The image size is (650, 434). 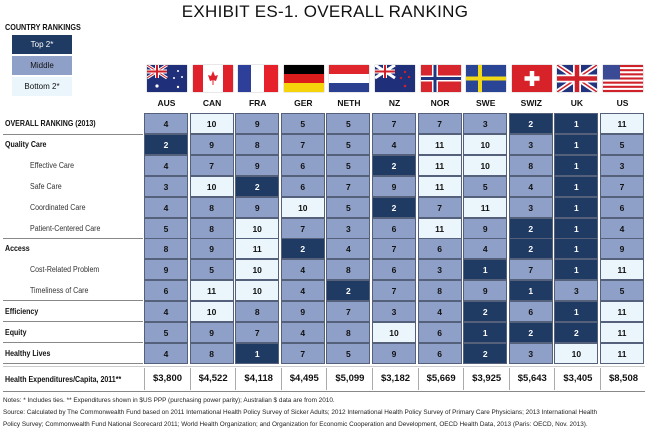 What do you see at coordinates (166, 103) in the screenshot?
I see `country-label: AUS` at bounding box center [166, 103].